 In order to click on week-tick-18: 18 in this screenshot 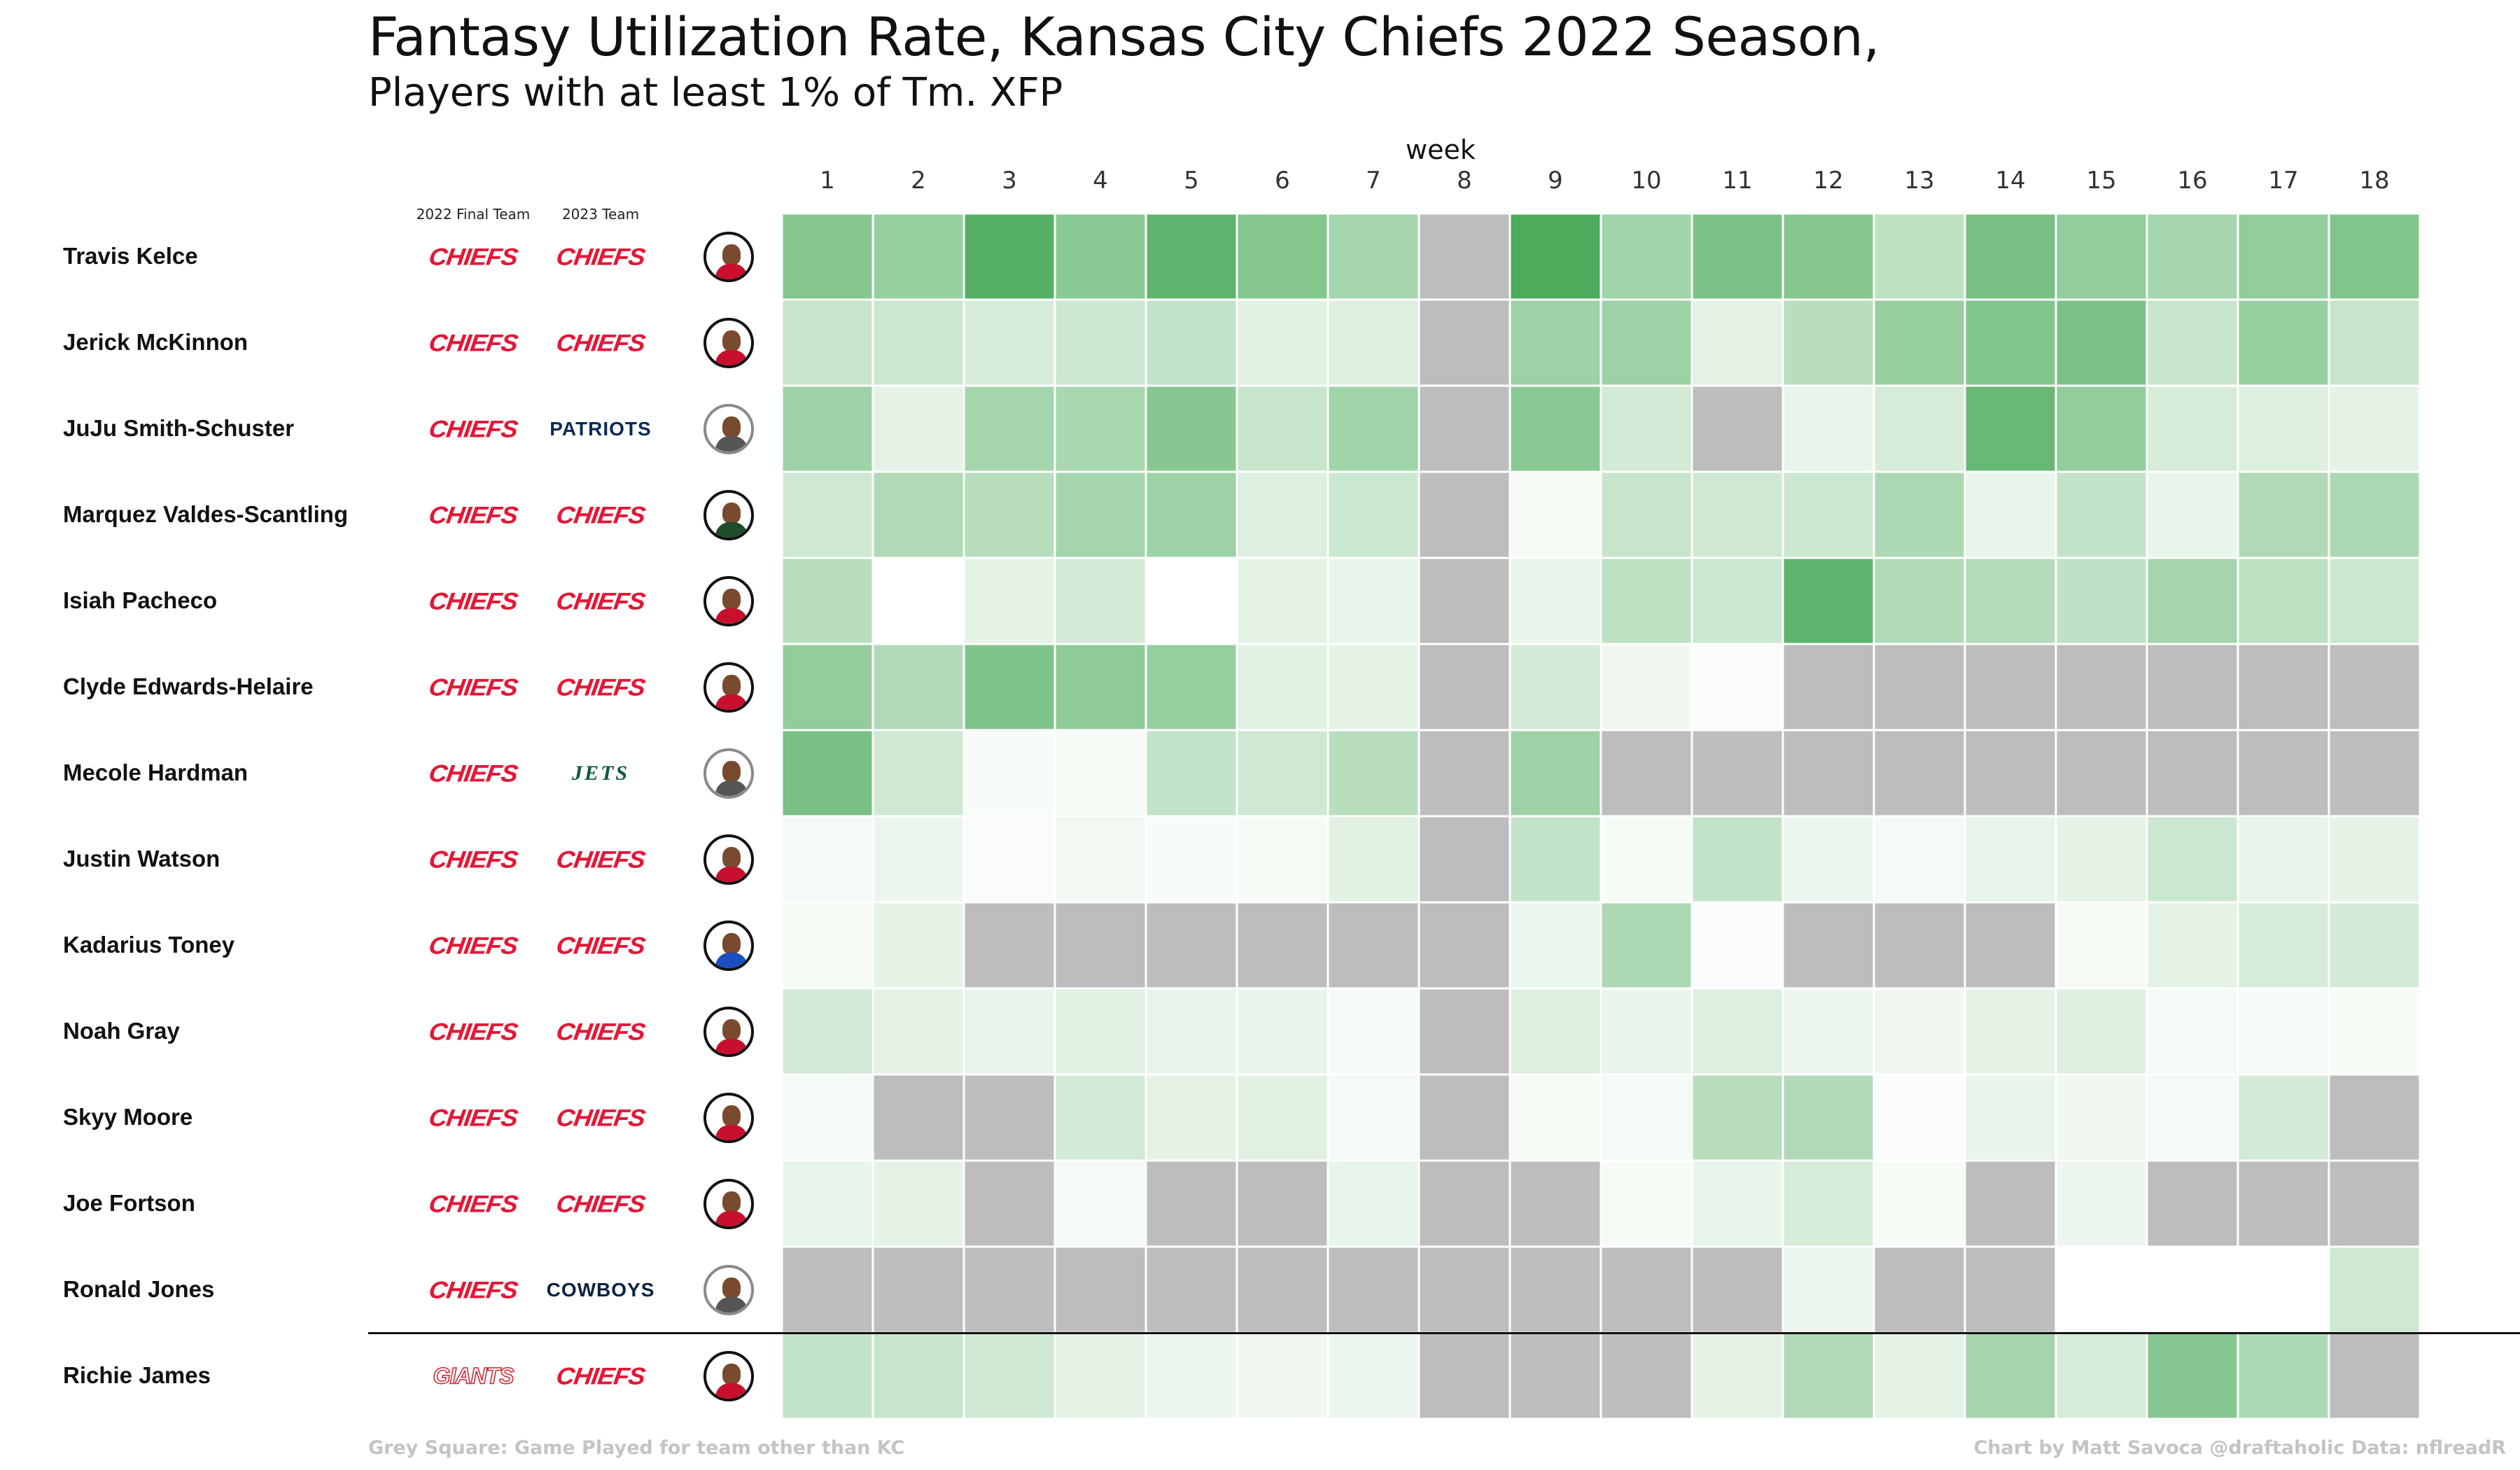, I will do `click(2374, 181)`.